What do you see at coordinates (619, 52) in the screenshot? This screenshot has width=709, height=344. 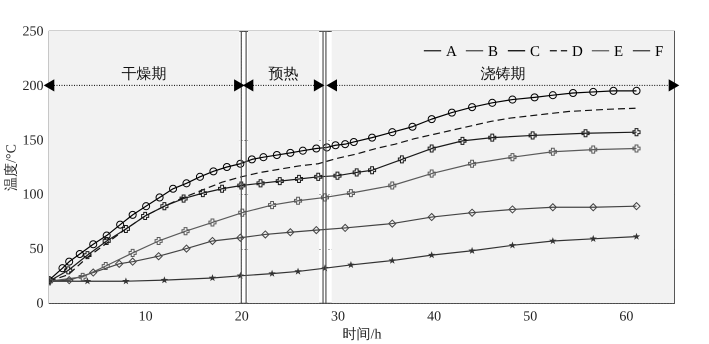 I see `legend-label: E` at bounding box center [619, 52].